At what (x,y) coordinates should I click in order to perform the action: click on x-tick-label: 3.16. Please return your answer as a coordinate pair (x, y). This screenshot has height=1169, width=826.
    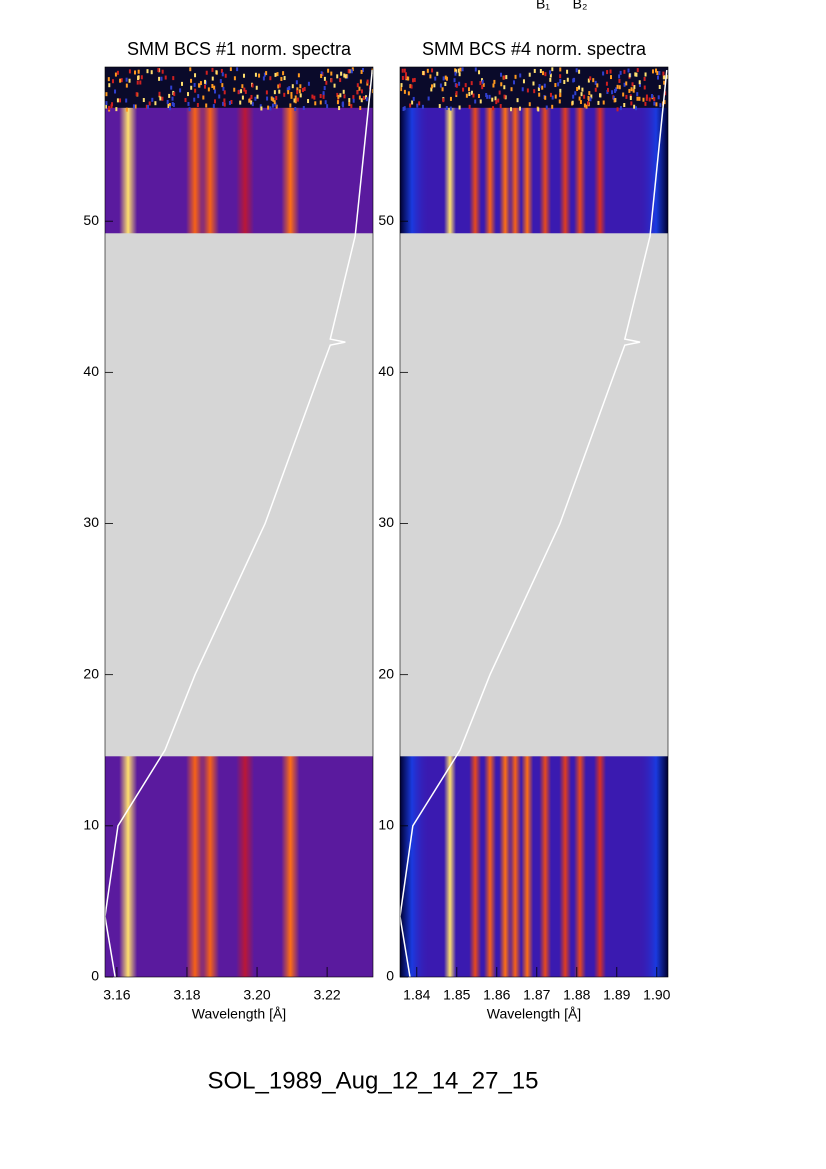
    Looking at the image, I should click on (116, 995).